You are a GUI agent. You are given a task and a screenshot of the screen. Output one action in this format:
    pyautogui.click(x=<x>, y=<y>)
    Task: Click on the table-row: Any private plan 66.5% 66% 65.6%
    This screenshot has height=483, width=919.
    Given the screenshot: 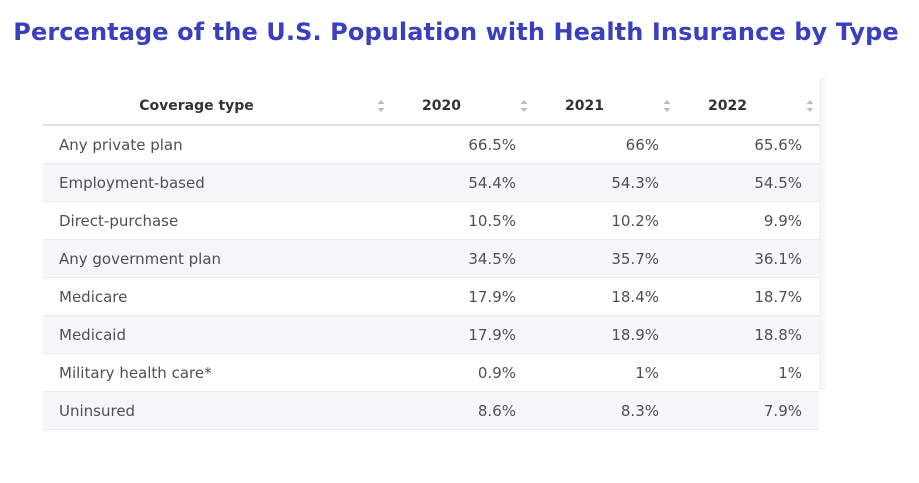 What is the action you would take?
    pyautogui.click(x=431, y=144)
    